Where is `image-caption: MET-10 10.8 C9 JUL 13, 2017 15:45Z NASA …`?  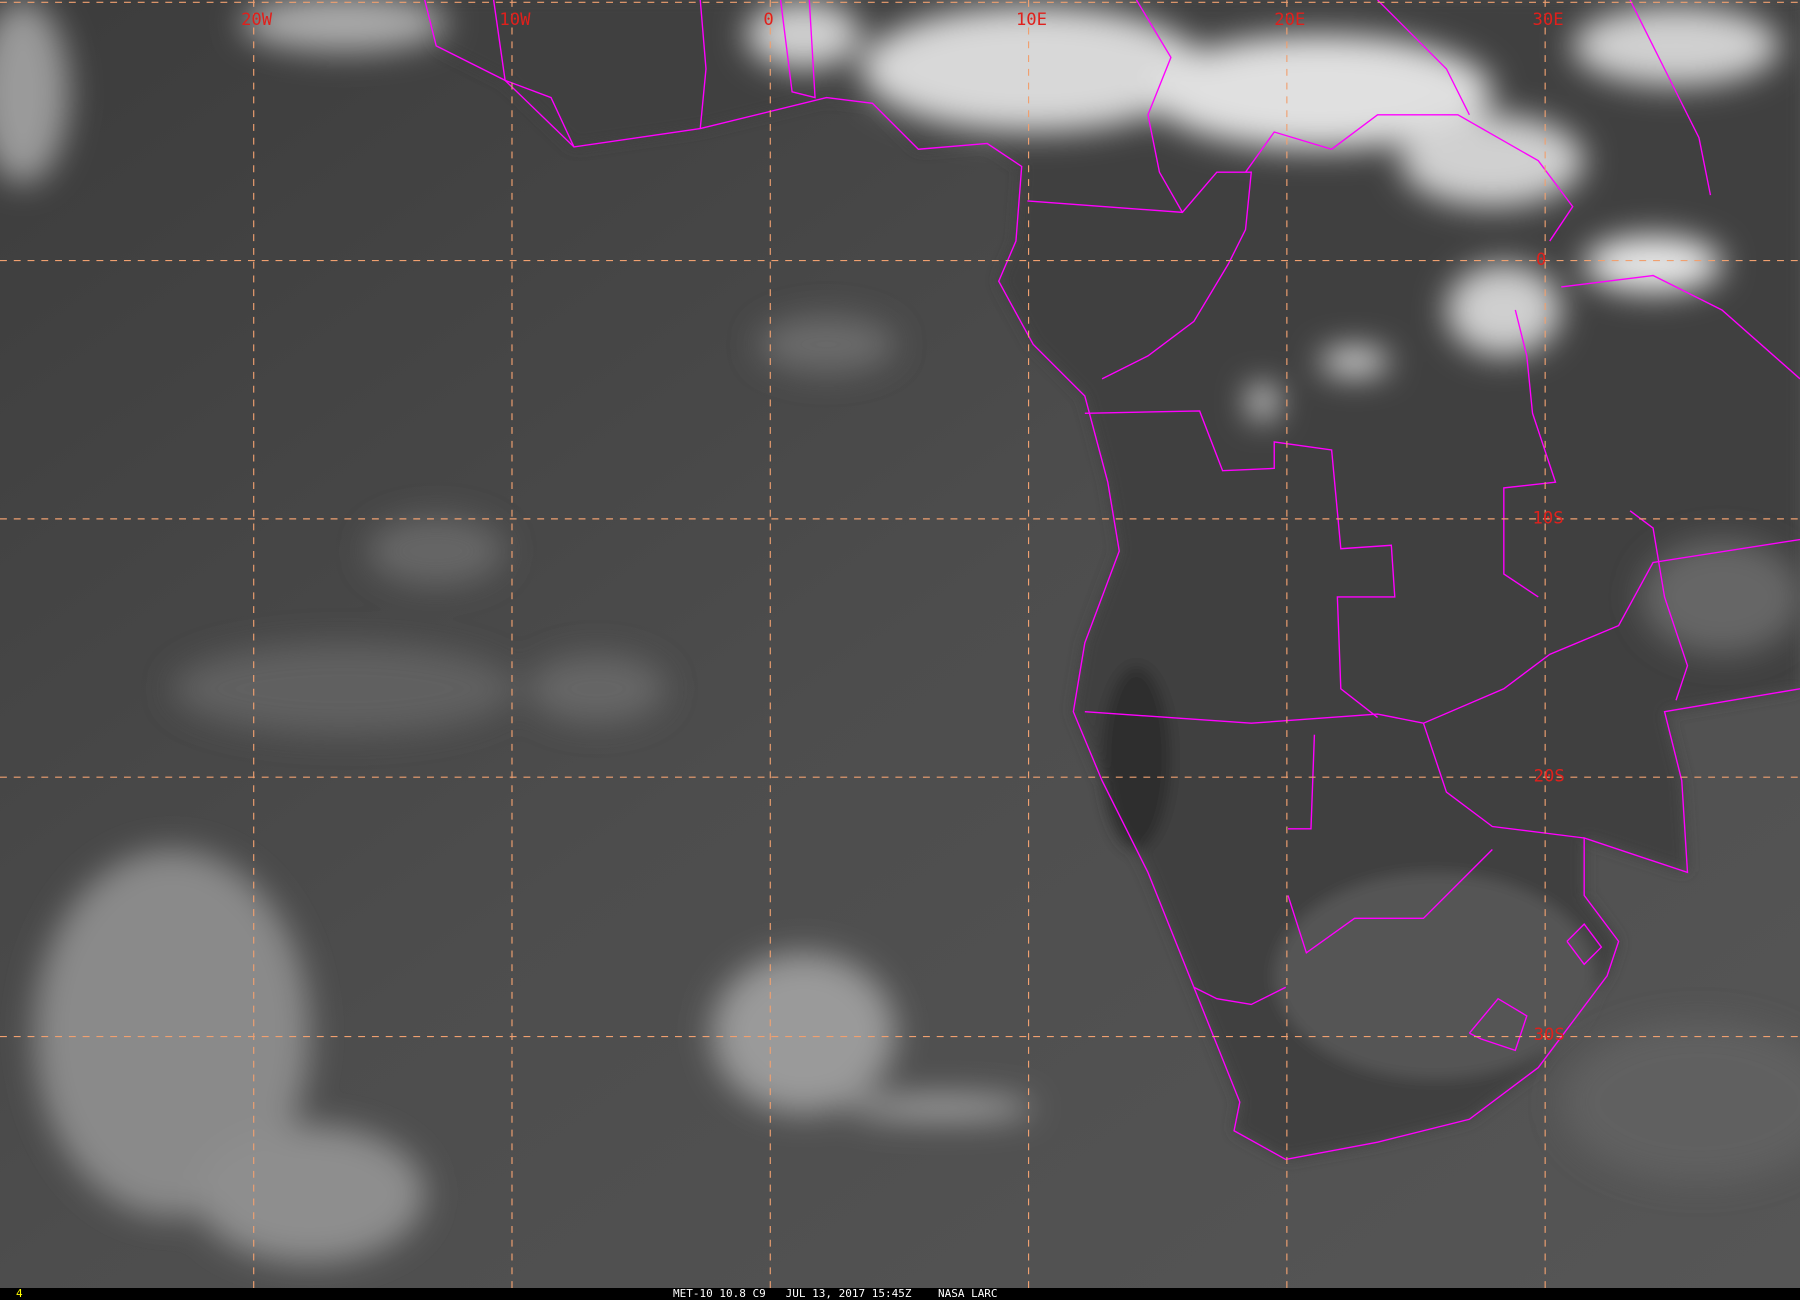
image-caption: MET-10 10.8 C9 JUL 13, 2017 15:45Z NASA … is located at coordinates (835, 1294).